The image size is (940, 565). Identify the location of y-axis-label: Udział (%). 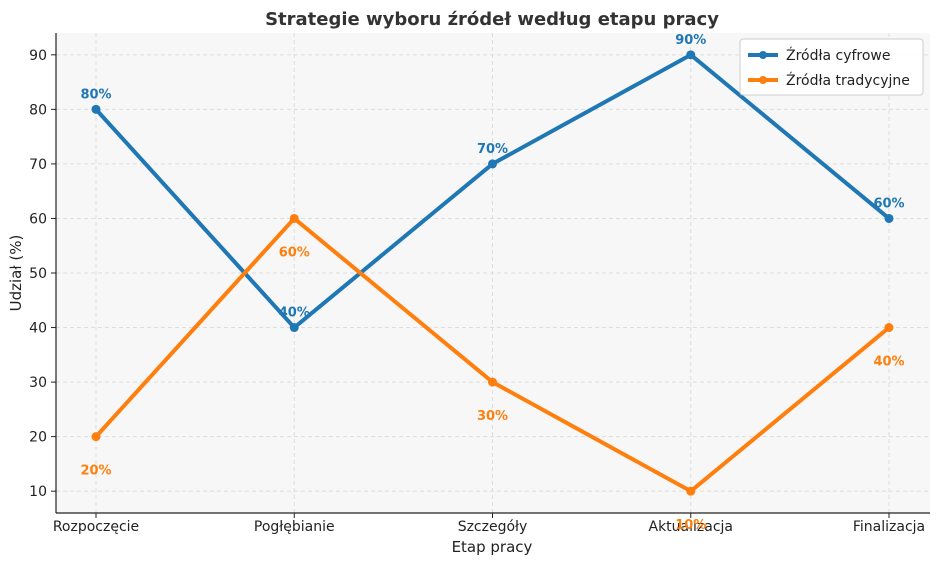
(16, 273).